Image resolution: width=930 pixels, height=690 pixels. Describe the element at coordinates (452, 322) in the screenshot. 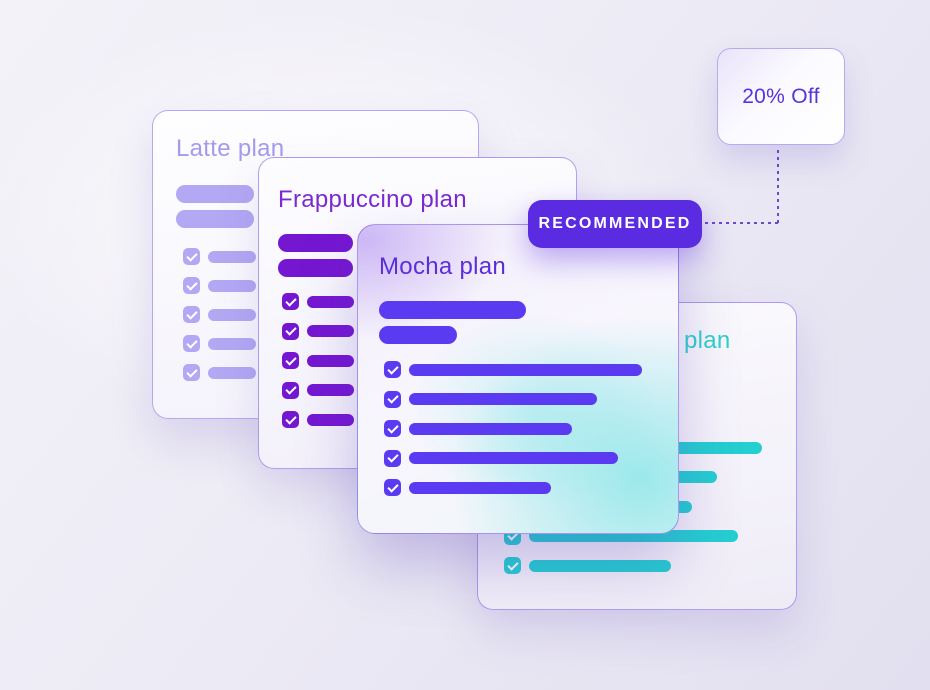

I see `mocha-plan-summary-bars` at that location.